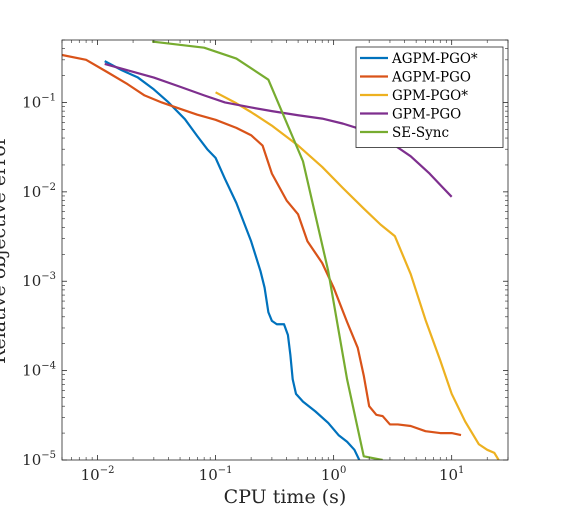 The width and height of the screenshot is (562, 511). What do you see at coordinates (420, 133) in the screenshot?
I see `legend-label: SE-Sync` at bounding box center [420, 133].